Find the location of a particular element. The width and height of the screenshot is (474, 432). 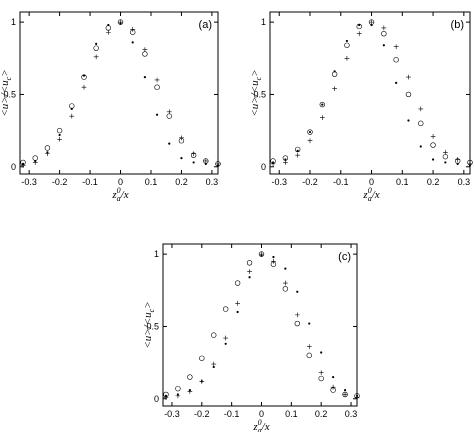

y-tick-label: 0 is located at coordinates (13, 167).